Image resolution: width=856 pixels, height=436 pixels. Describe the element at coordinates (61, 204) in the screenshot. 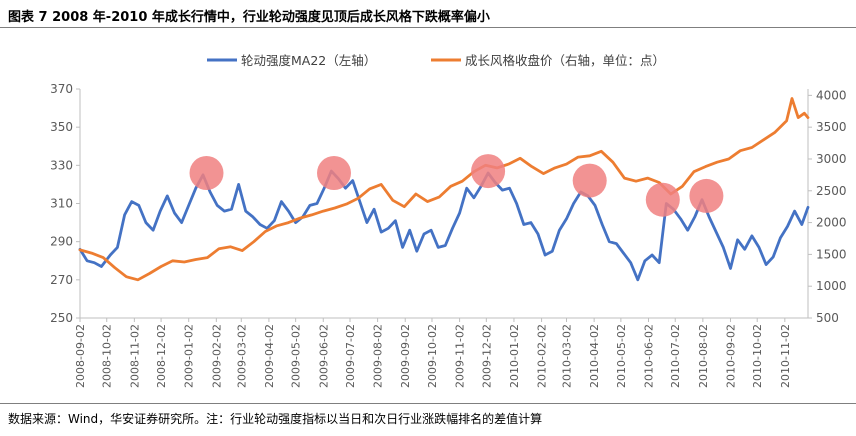

I see `left-tick-label: 310` at that location.